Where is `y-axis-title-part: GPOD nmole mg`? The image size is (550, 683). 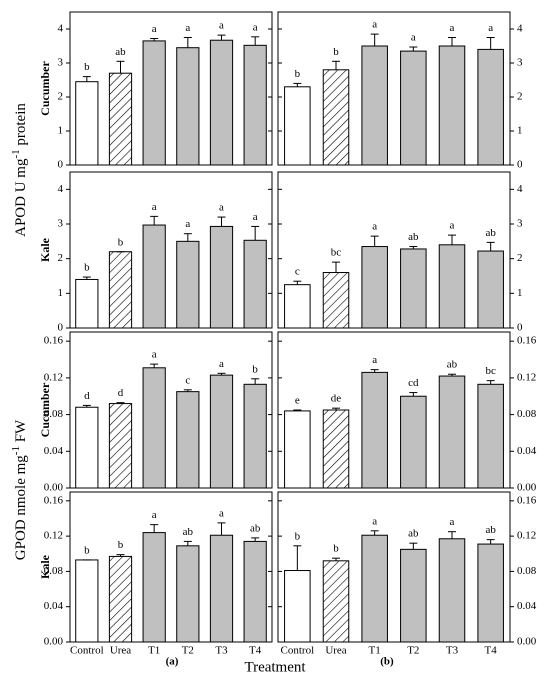
y-axis-title-part: GPOD nmole mg is located at coordinates (21, 508).